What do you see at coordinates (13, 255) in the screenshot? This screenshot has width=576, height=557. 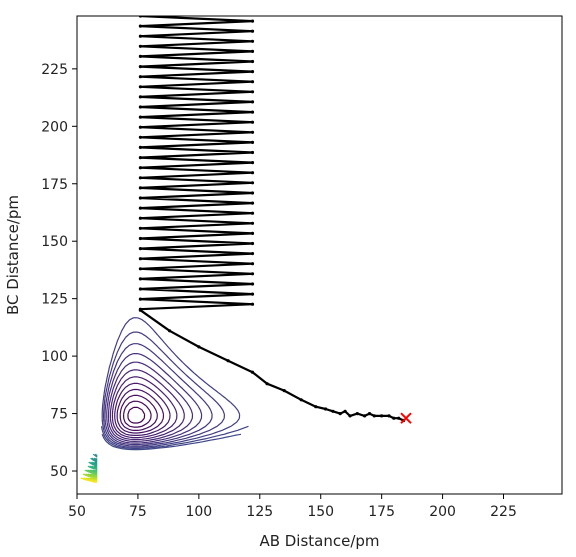 I see `y-axis-label: BC Distance/pm` at bounding box center [13, 255].